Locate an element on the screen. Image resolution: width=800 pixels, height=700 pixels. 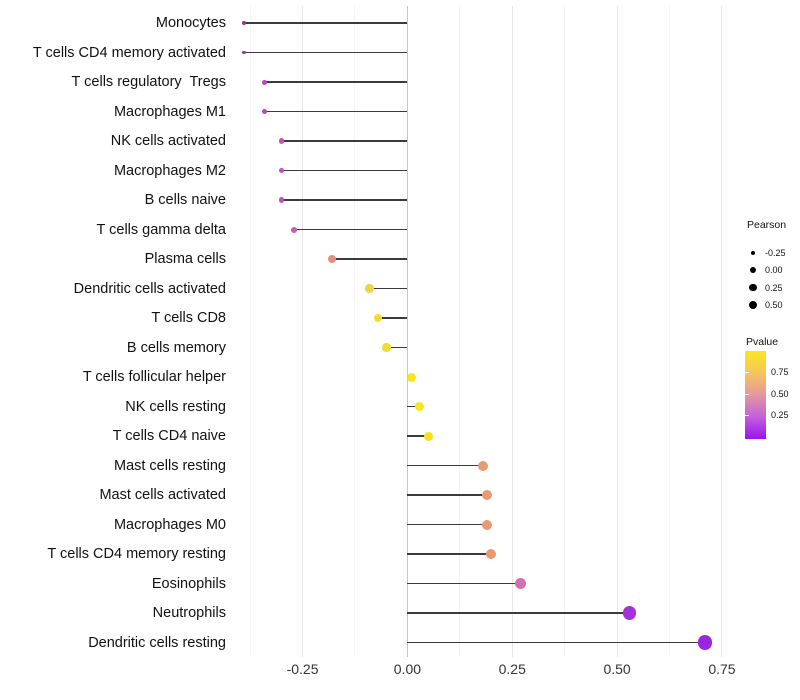
y-axis-label: Macrophages M2 is located at coordinates (169, 170).